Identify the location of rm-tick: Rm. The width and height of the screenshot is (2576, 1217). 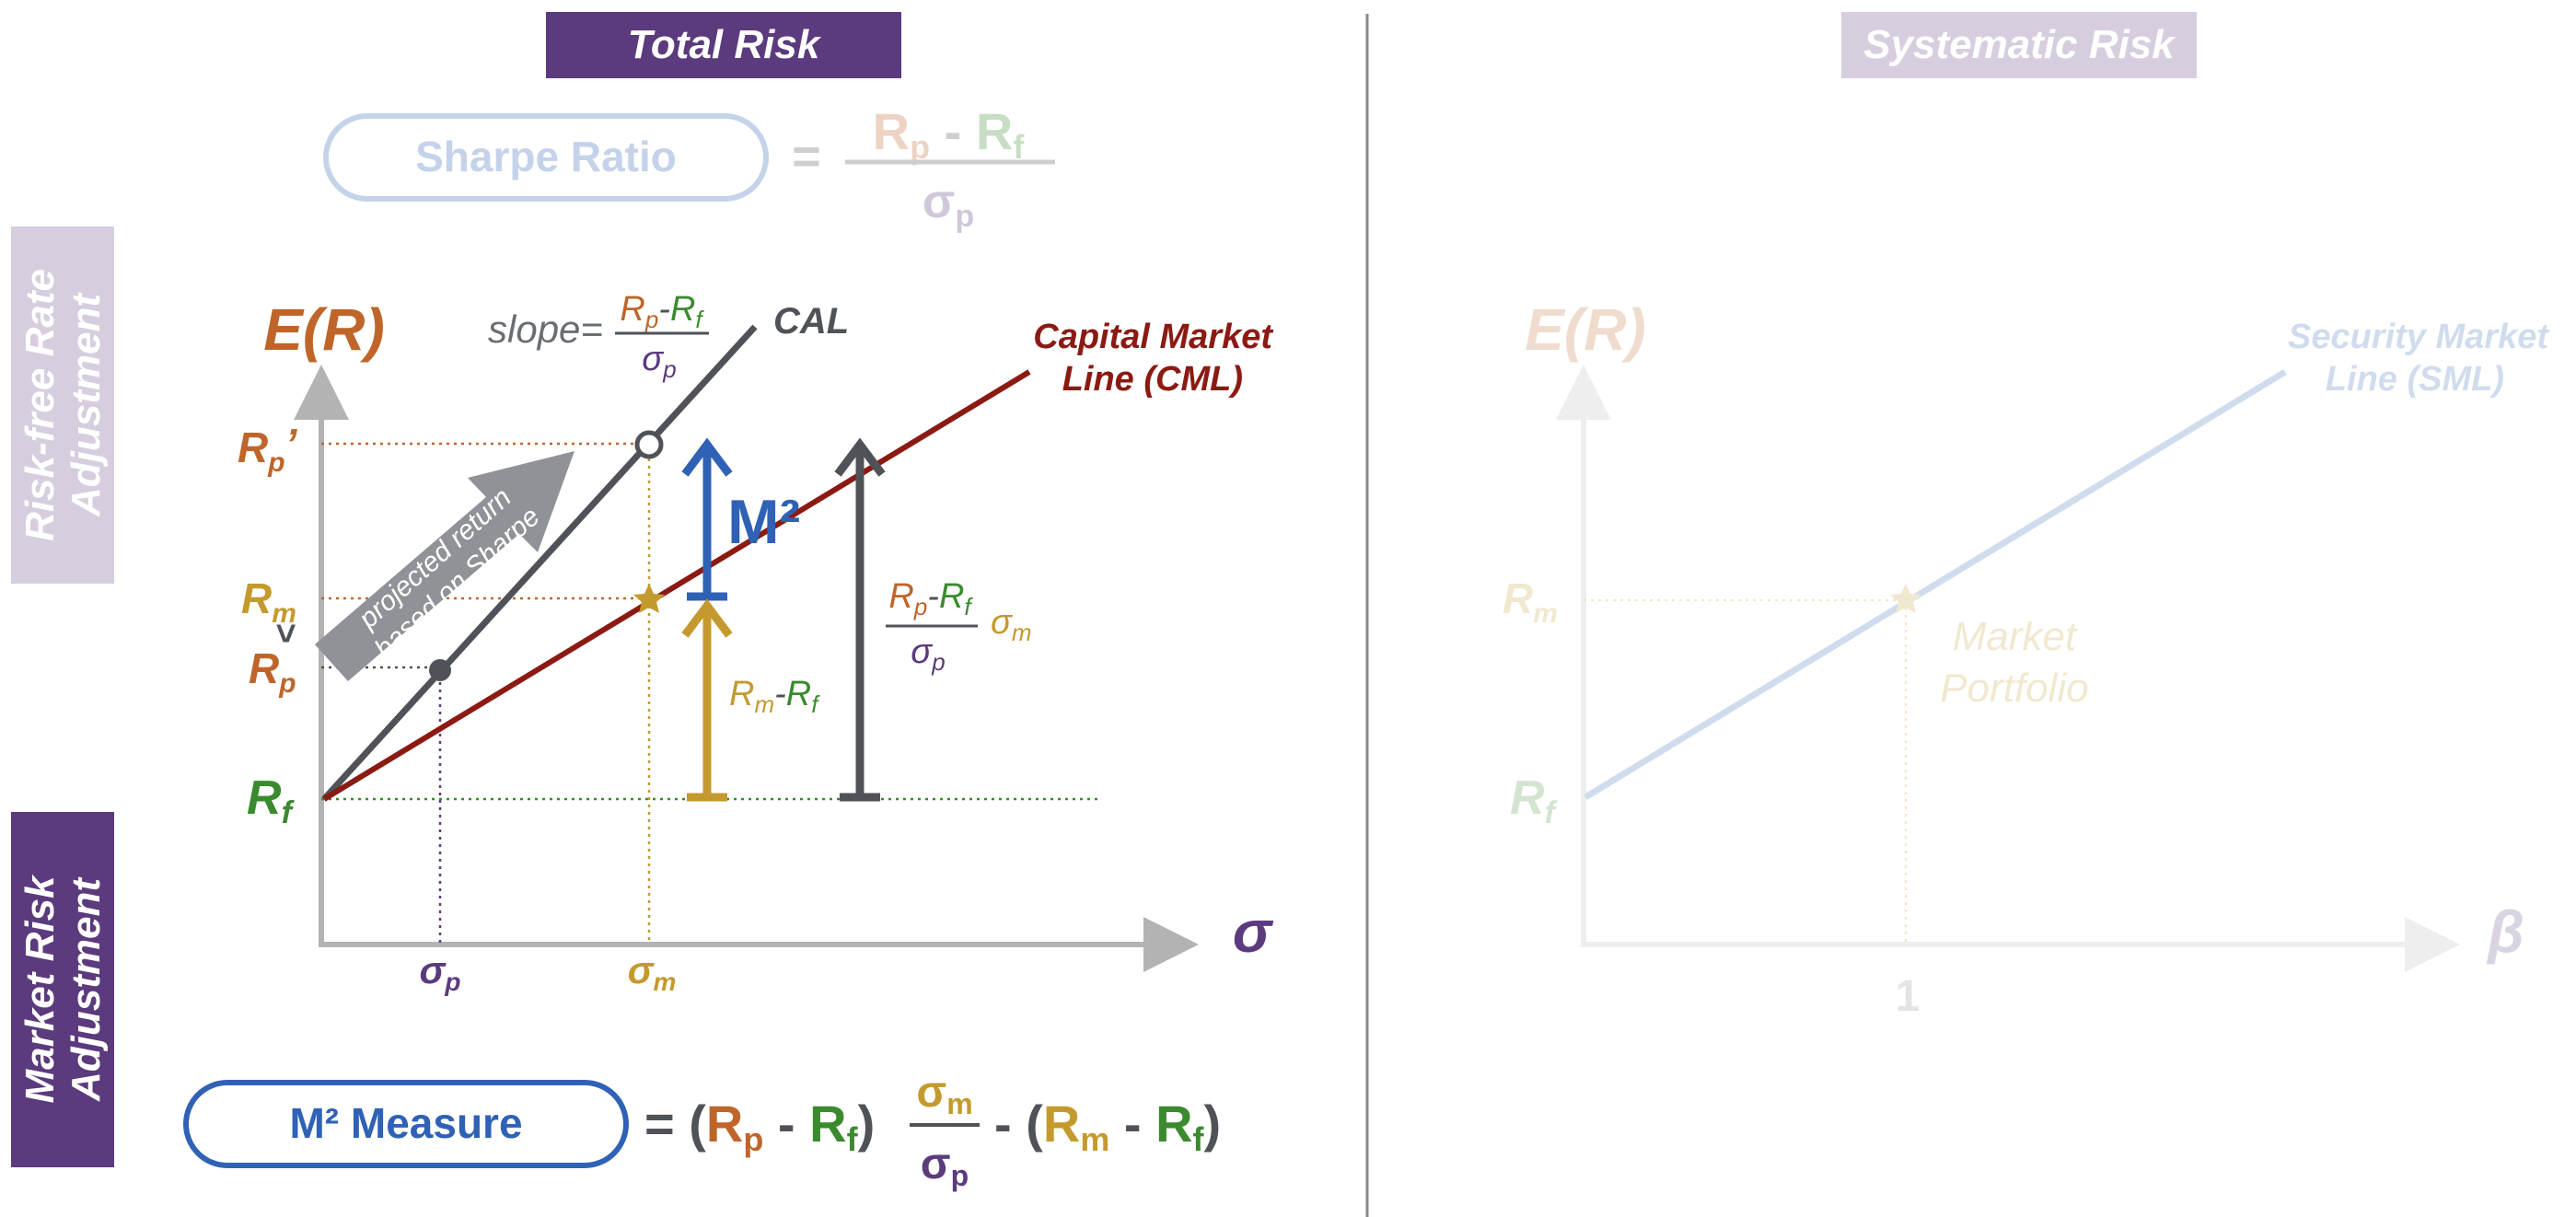
(268, 601).